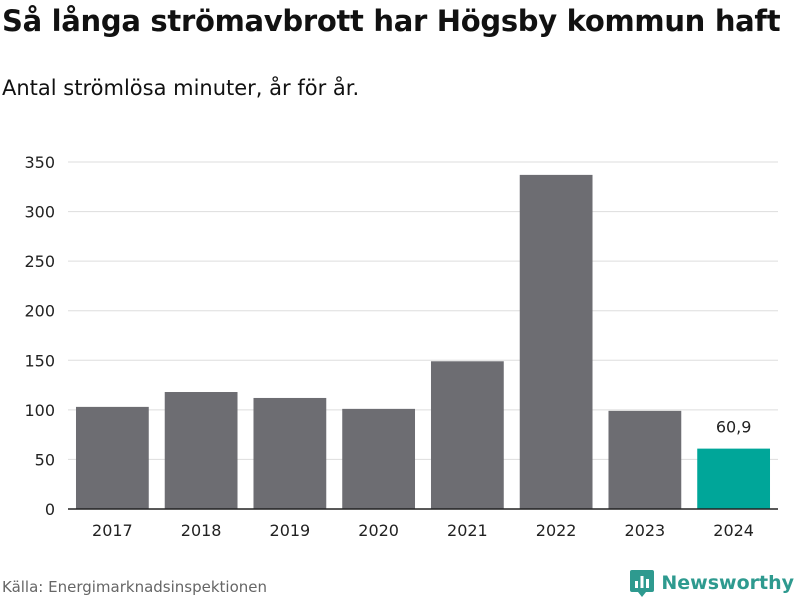 The width and height of the screenshot is (800, 600). What do you see at coordinates (642, 583) in the screenshot?
I see `newsworthy-logo-icon` at bounding box center [642, 583].